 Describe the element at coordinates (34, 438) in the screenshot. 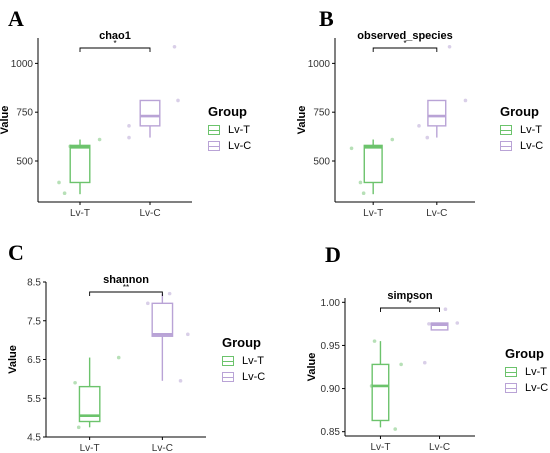

I see `y-tick-label: 4.5` at that location.